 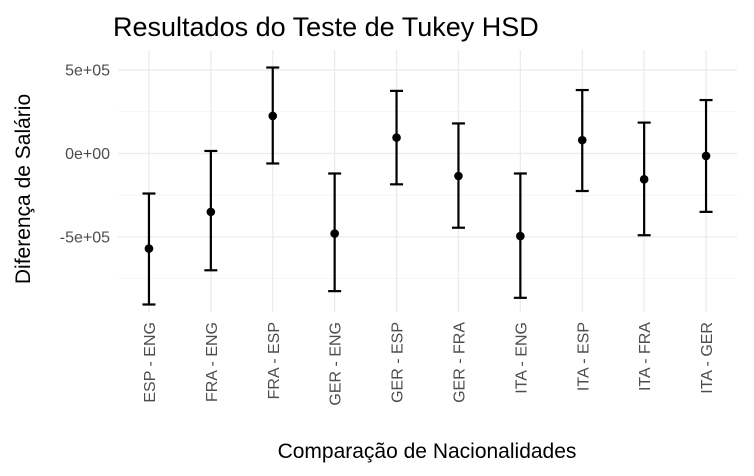 I want to click on x-tick-label: FRA - ENG, so click(x=212, y=362).